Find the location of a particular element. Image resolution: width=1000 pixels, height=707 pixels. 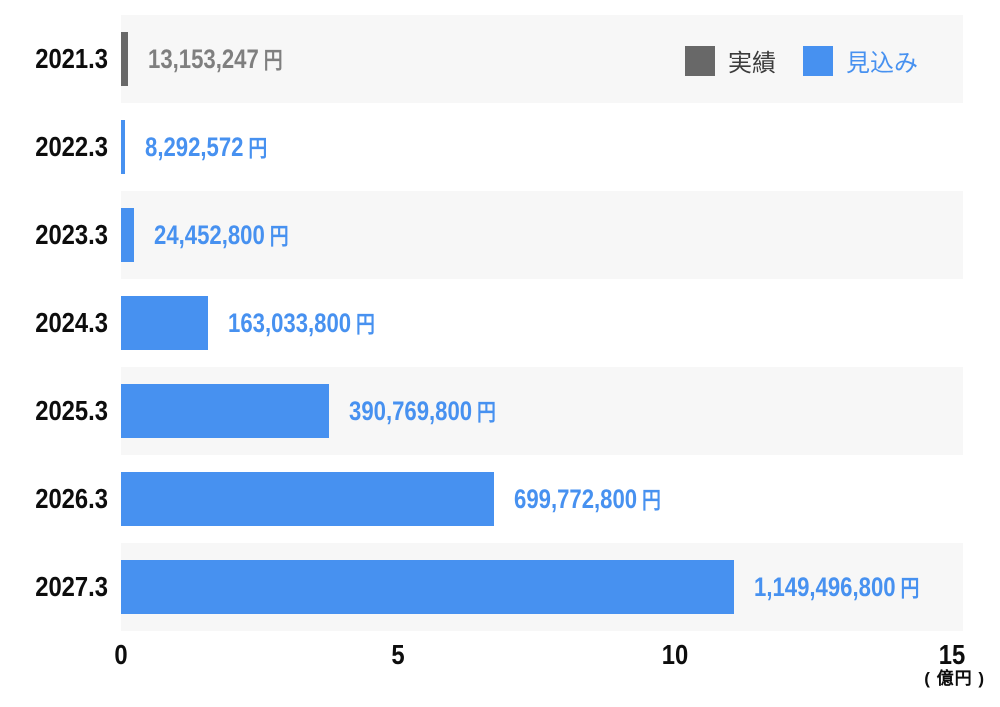

year-label: 2022.3 is located at coordinates (71, 146).